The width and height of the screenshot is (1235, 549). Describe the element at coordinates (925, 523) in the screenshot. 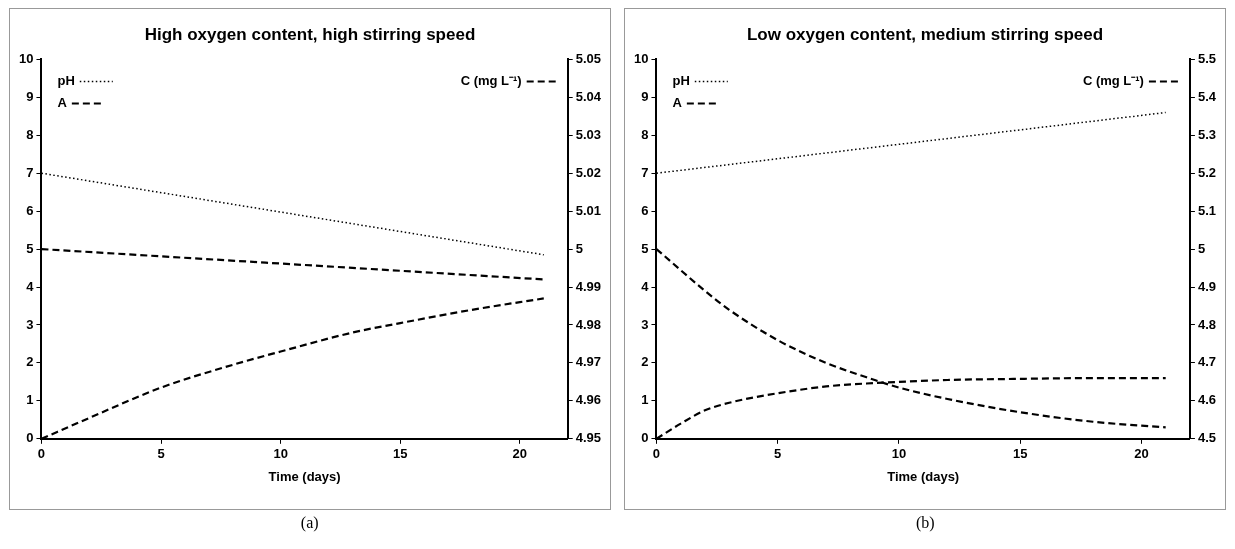

I see `text: (b)` at that location.